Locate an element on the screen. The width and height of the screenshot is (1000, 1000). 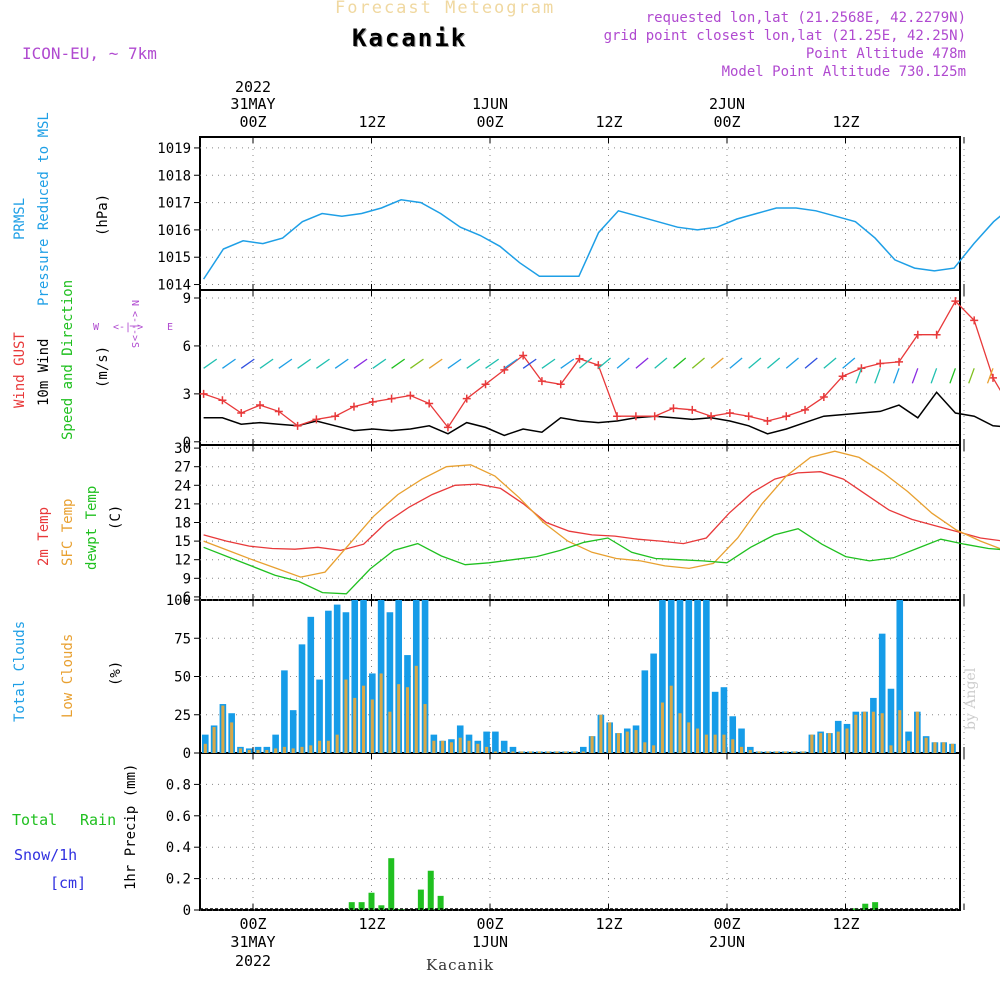
clouds-ytick-label: 100 is located at coordinates (178, 601).